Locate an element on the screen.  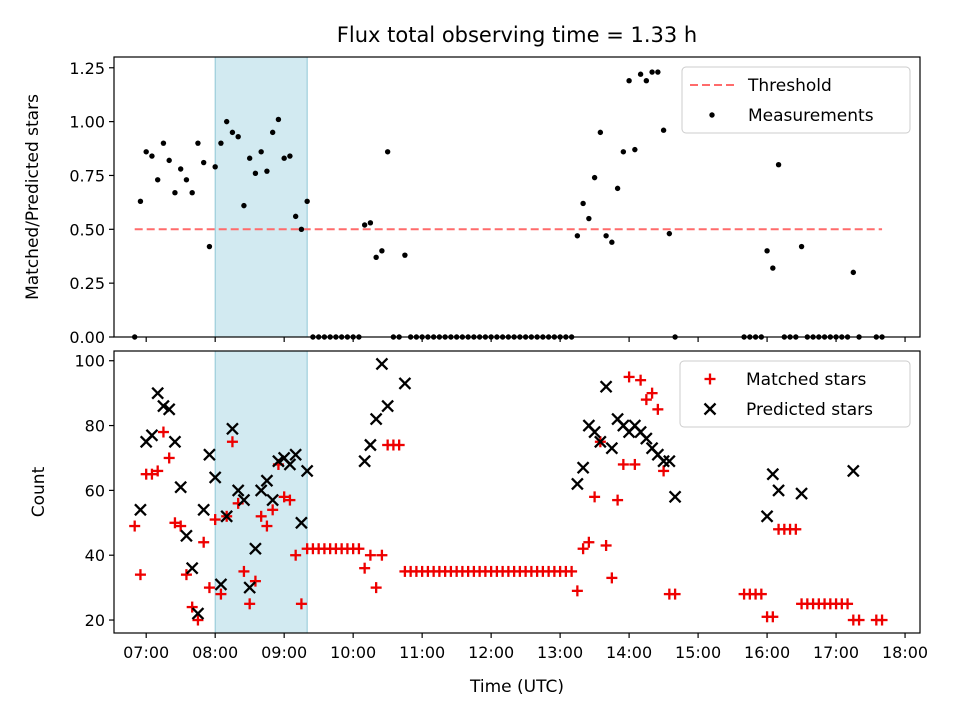
legend-label: Matched stars is located at coordinates (806, 380).